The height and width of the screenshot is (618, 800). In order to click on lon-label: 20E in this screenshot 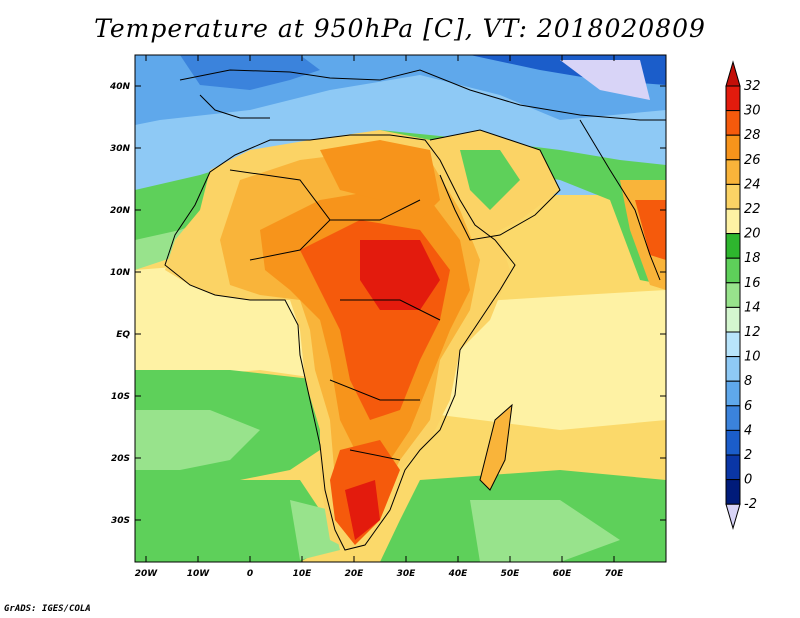, I will do `click(355, 574)`.